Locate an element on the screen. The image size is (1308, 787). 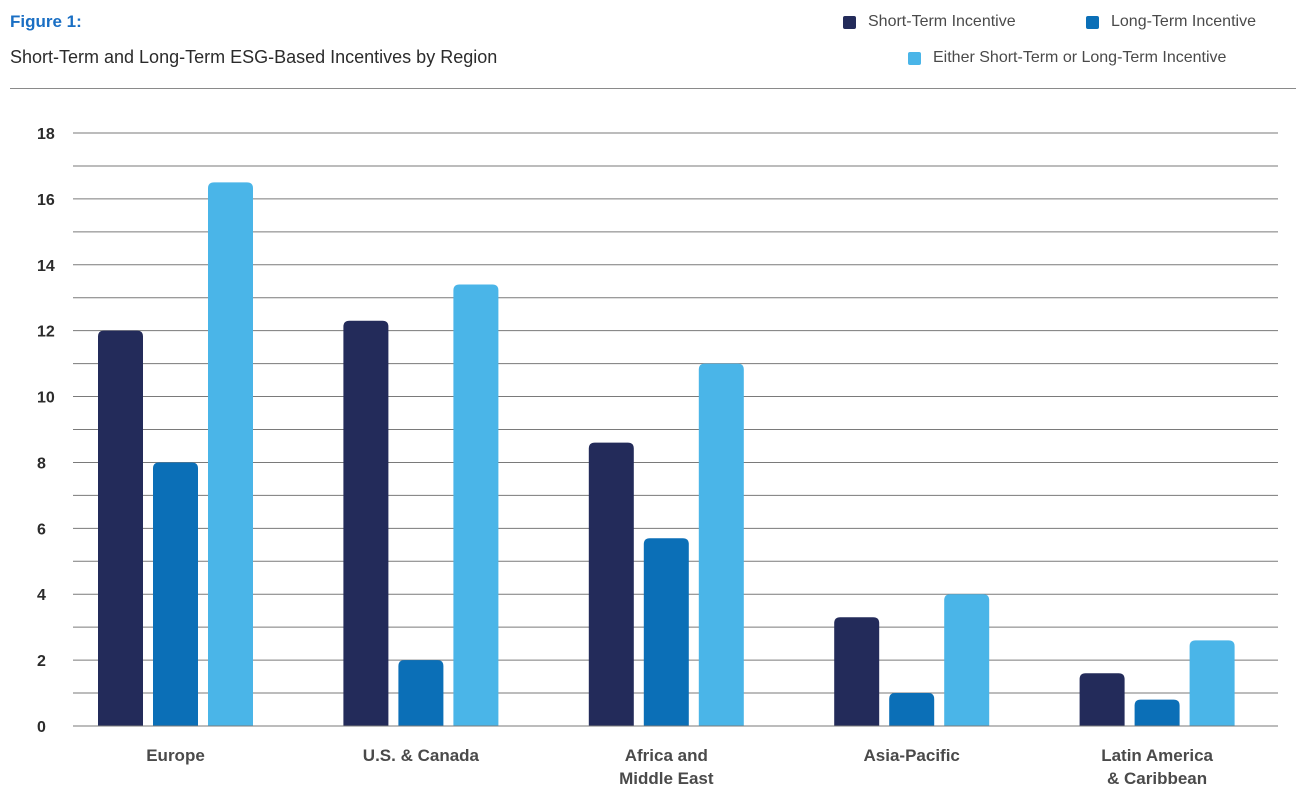
legend-label-short-term: Short-Term Incentive is located at coordinates (942, 21).